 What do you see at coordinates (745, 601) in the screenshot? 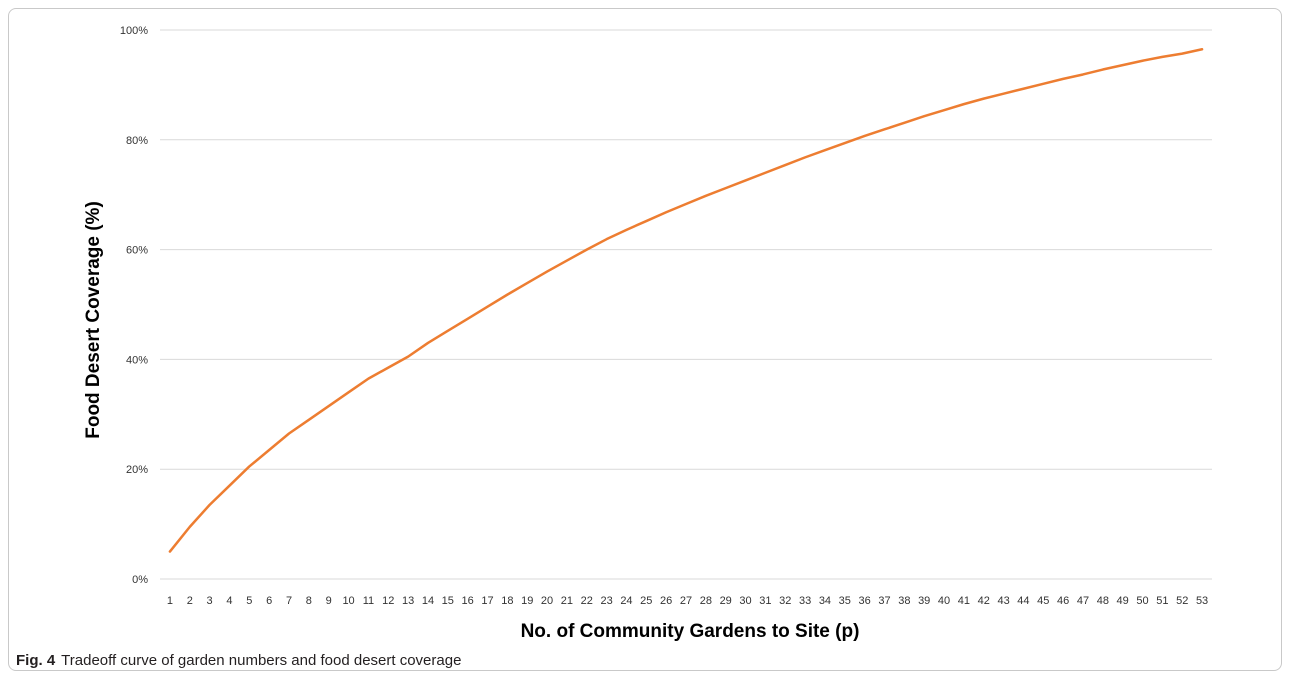
I see `x-tick-label: 30` at bounding box center [745, 601].